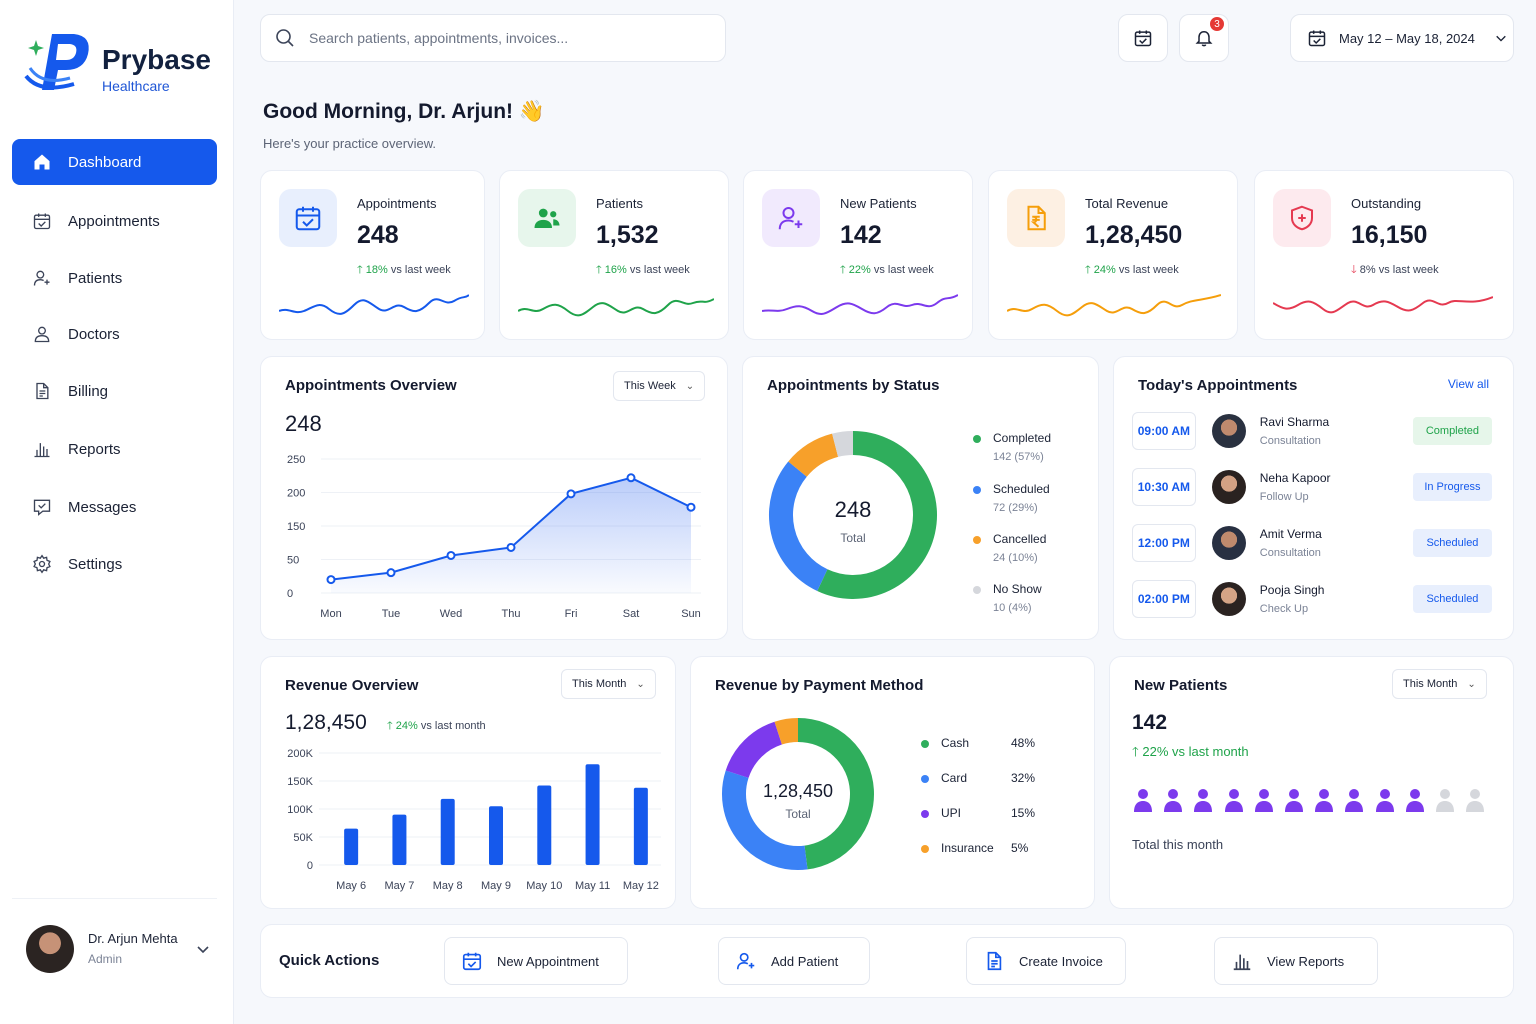 This screenshot has height=1024, width=1536. What do you see at coordinates (592, 886) in the screenshot?
I see `x-tick-label: May 11` at bounding box center [592, 886].